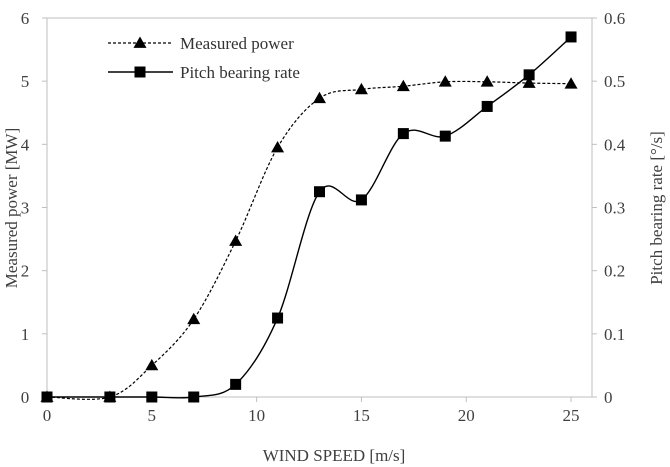 This screenshot has height=467, width=670. What do you see at coordinates (25, 81) in the screenshot?
I see `left-y-tick-label: 5` at bounding box center [25, 81].